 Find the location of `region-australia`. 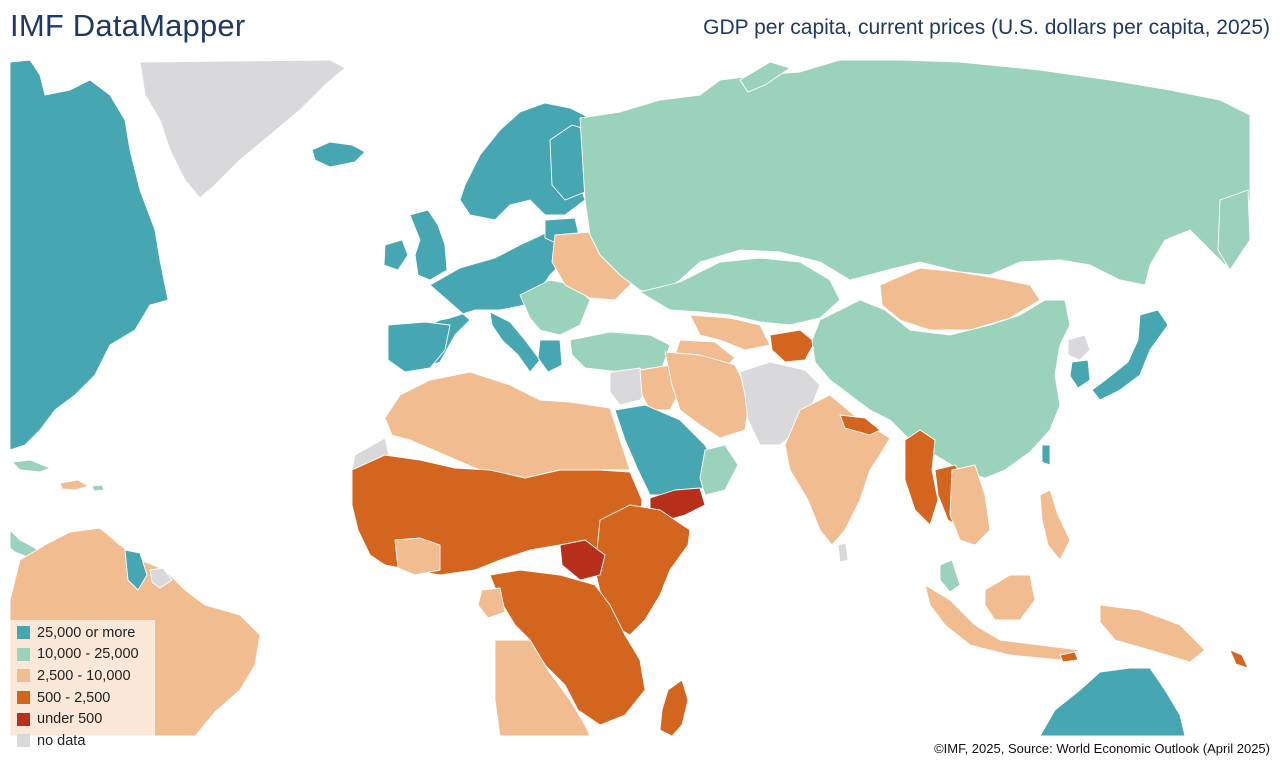

region-australia is located at coordinates (1112, 701).